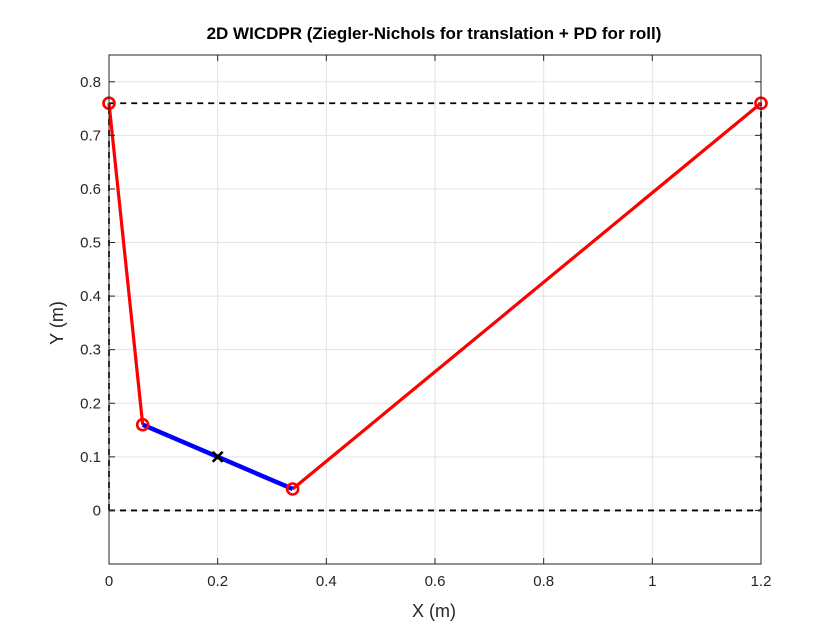 This screenshot has height=630, width=840. I want to click on x-tick-label: 0.6, so click(435, 581).